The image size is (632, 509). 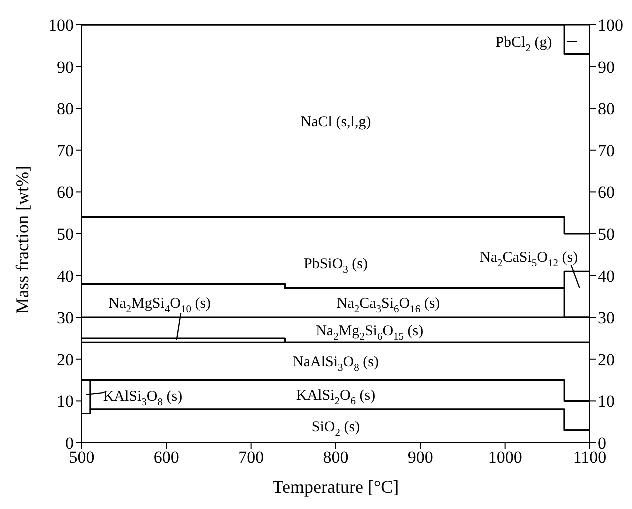 I want to click on y-tick-label: 10, so click(x=65, y=402).